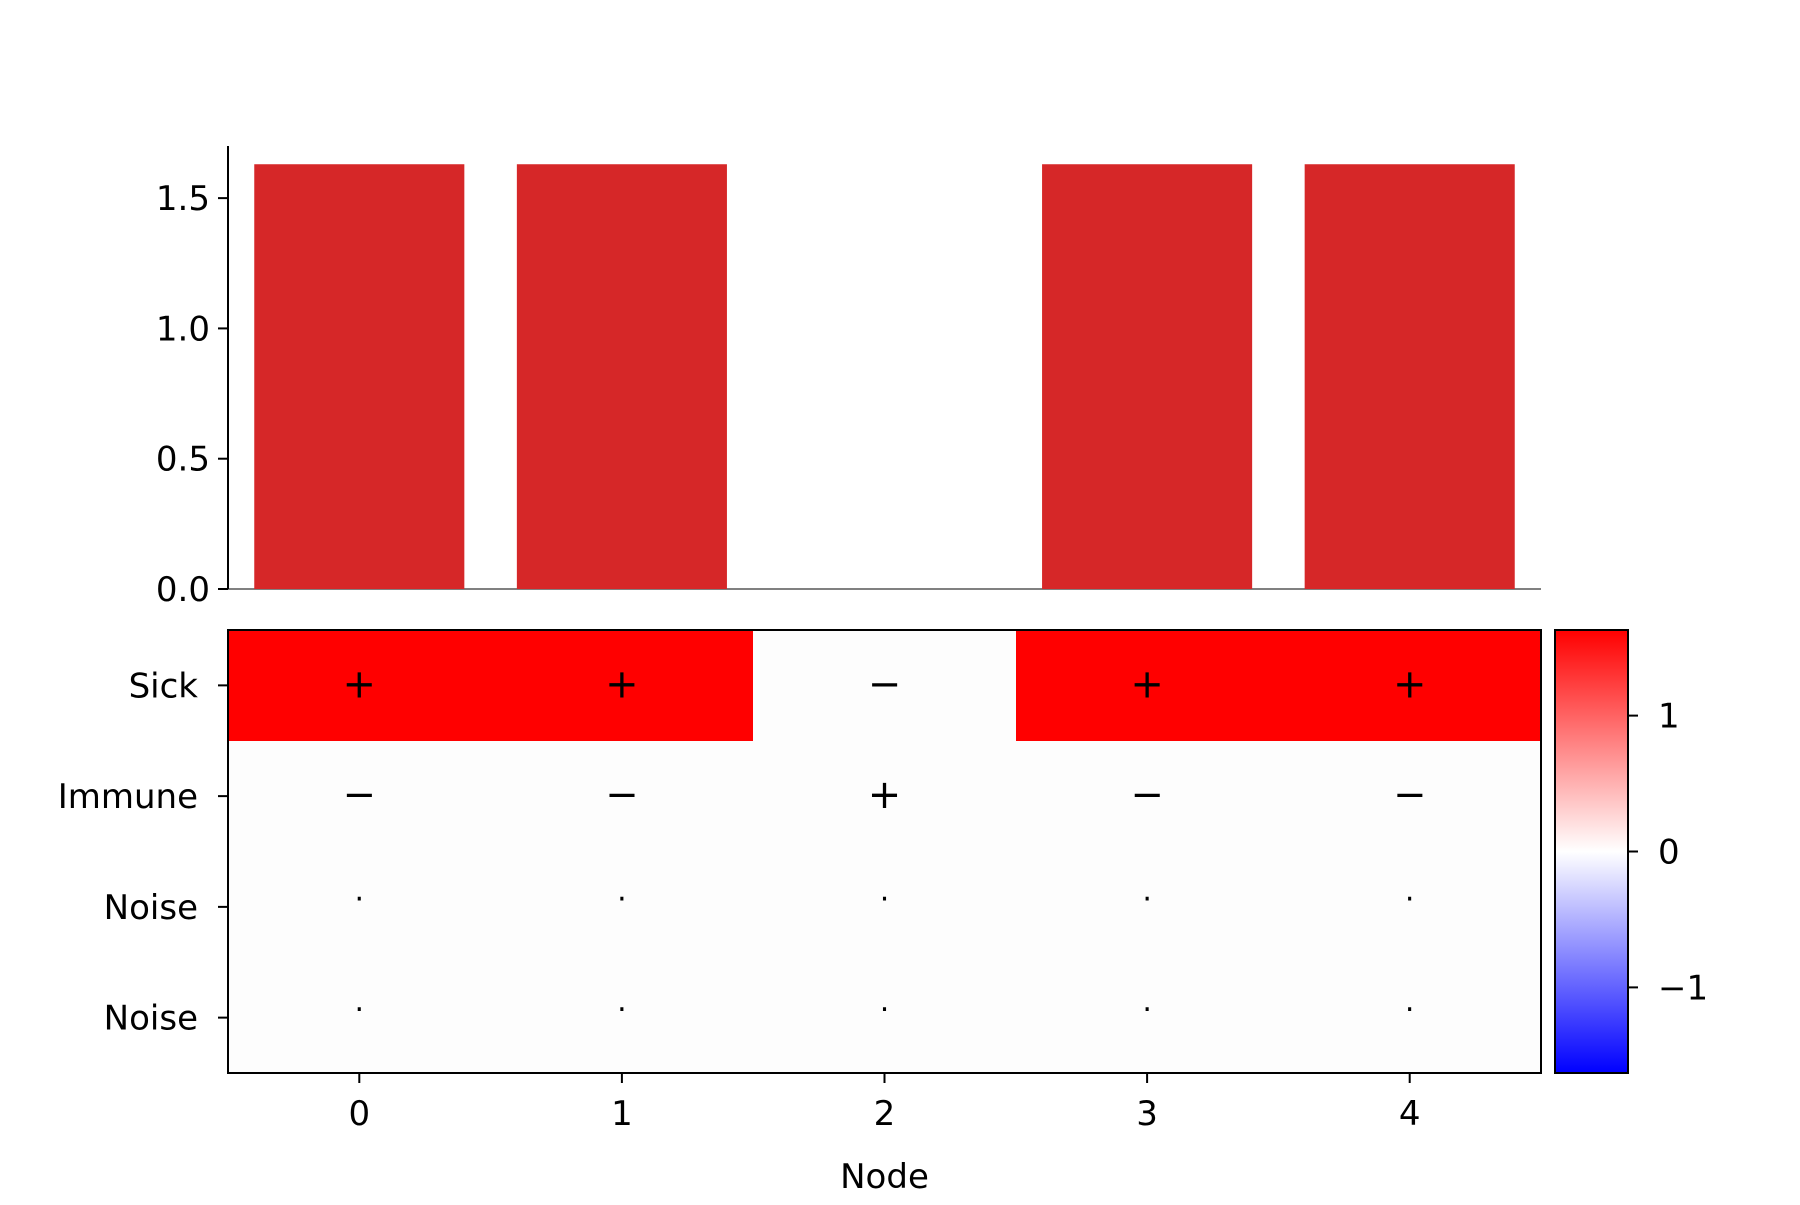 This screenshot has width=1800, height=1205. I want to click on heatmap-row-label: Sick, so click(164, 686).